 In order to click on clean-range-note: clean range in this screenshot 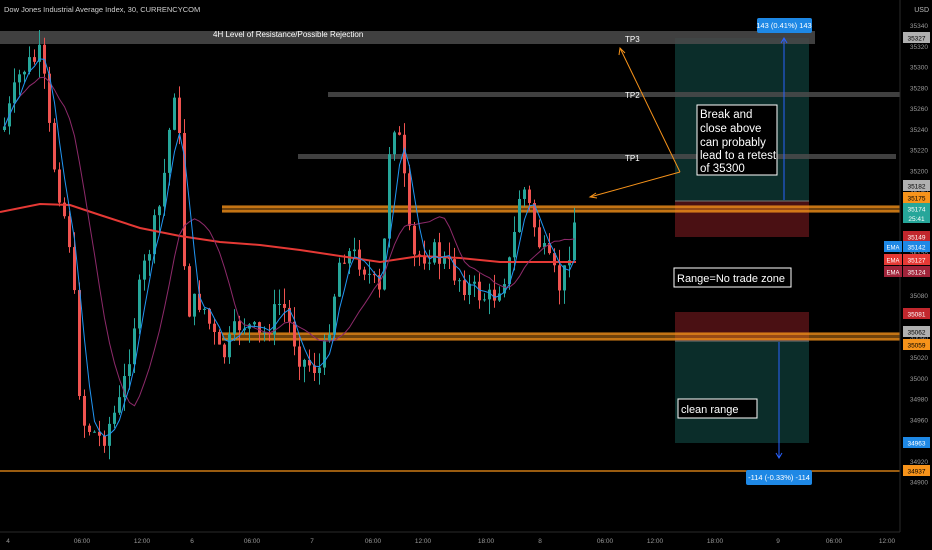, I will do `click(717, 408)`.